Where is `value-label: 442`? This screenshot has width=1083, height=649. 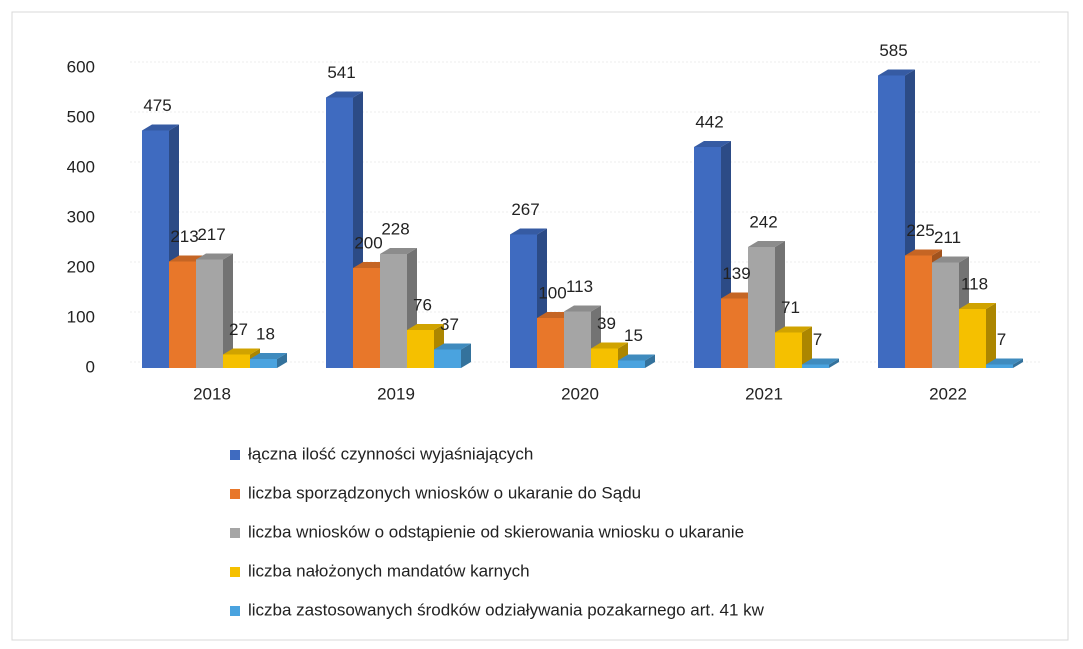 value-label: 442 is located at coordinates (709, 121).